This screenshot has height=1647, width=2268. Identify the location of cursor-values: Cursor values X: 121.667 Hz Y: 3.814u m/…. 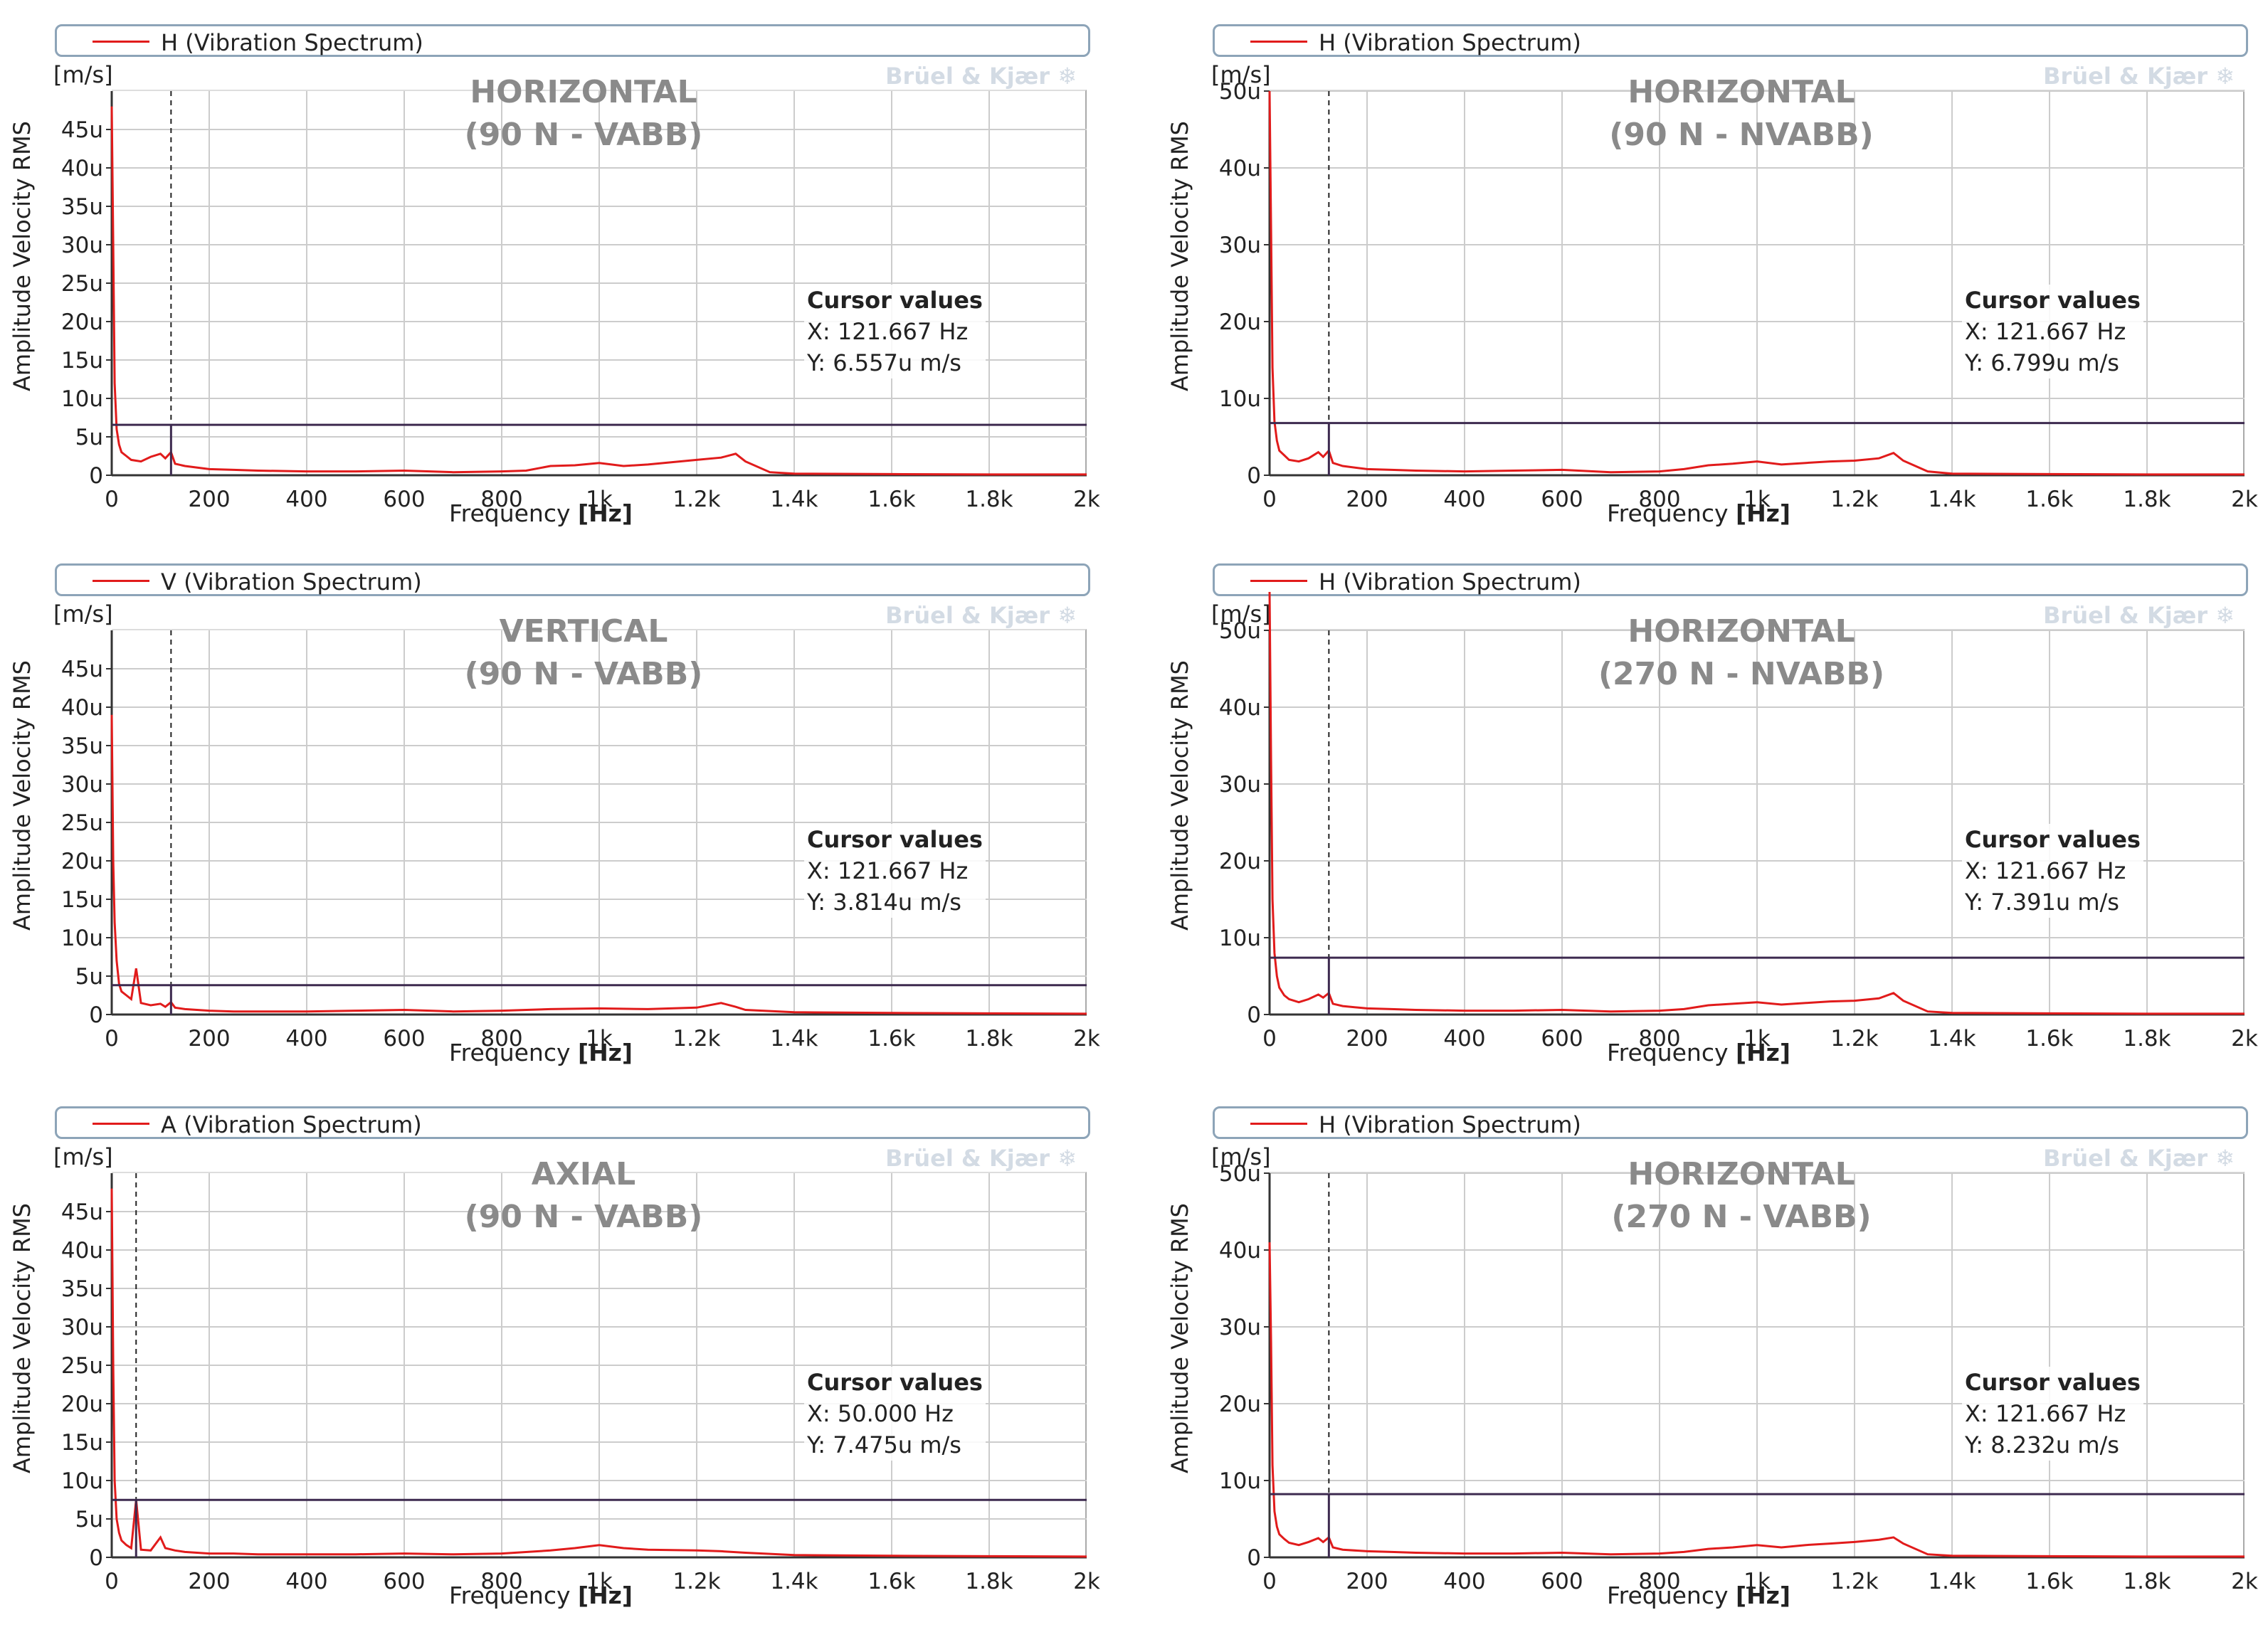
(895, 871).